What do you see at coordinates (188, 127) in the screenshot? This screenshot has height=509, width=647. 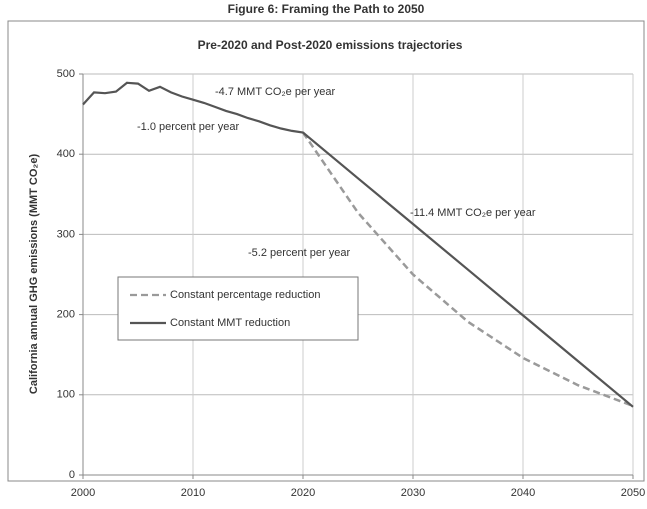 I see `annotation: -1.0 percent per year` at bounding box center [188, 127].